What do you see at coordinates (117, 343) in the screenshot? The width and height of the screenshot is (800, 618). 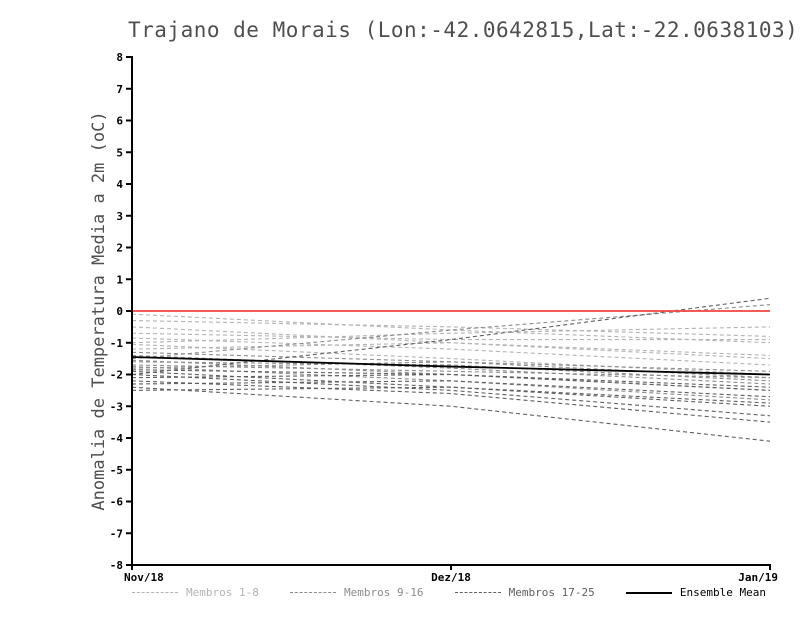 I see `y-tick-label: -1` at bounding box center [117, 343].